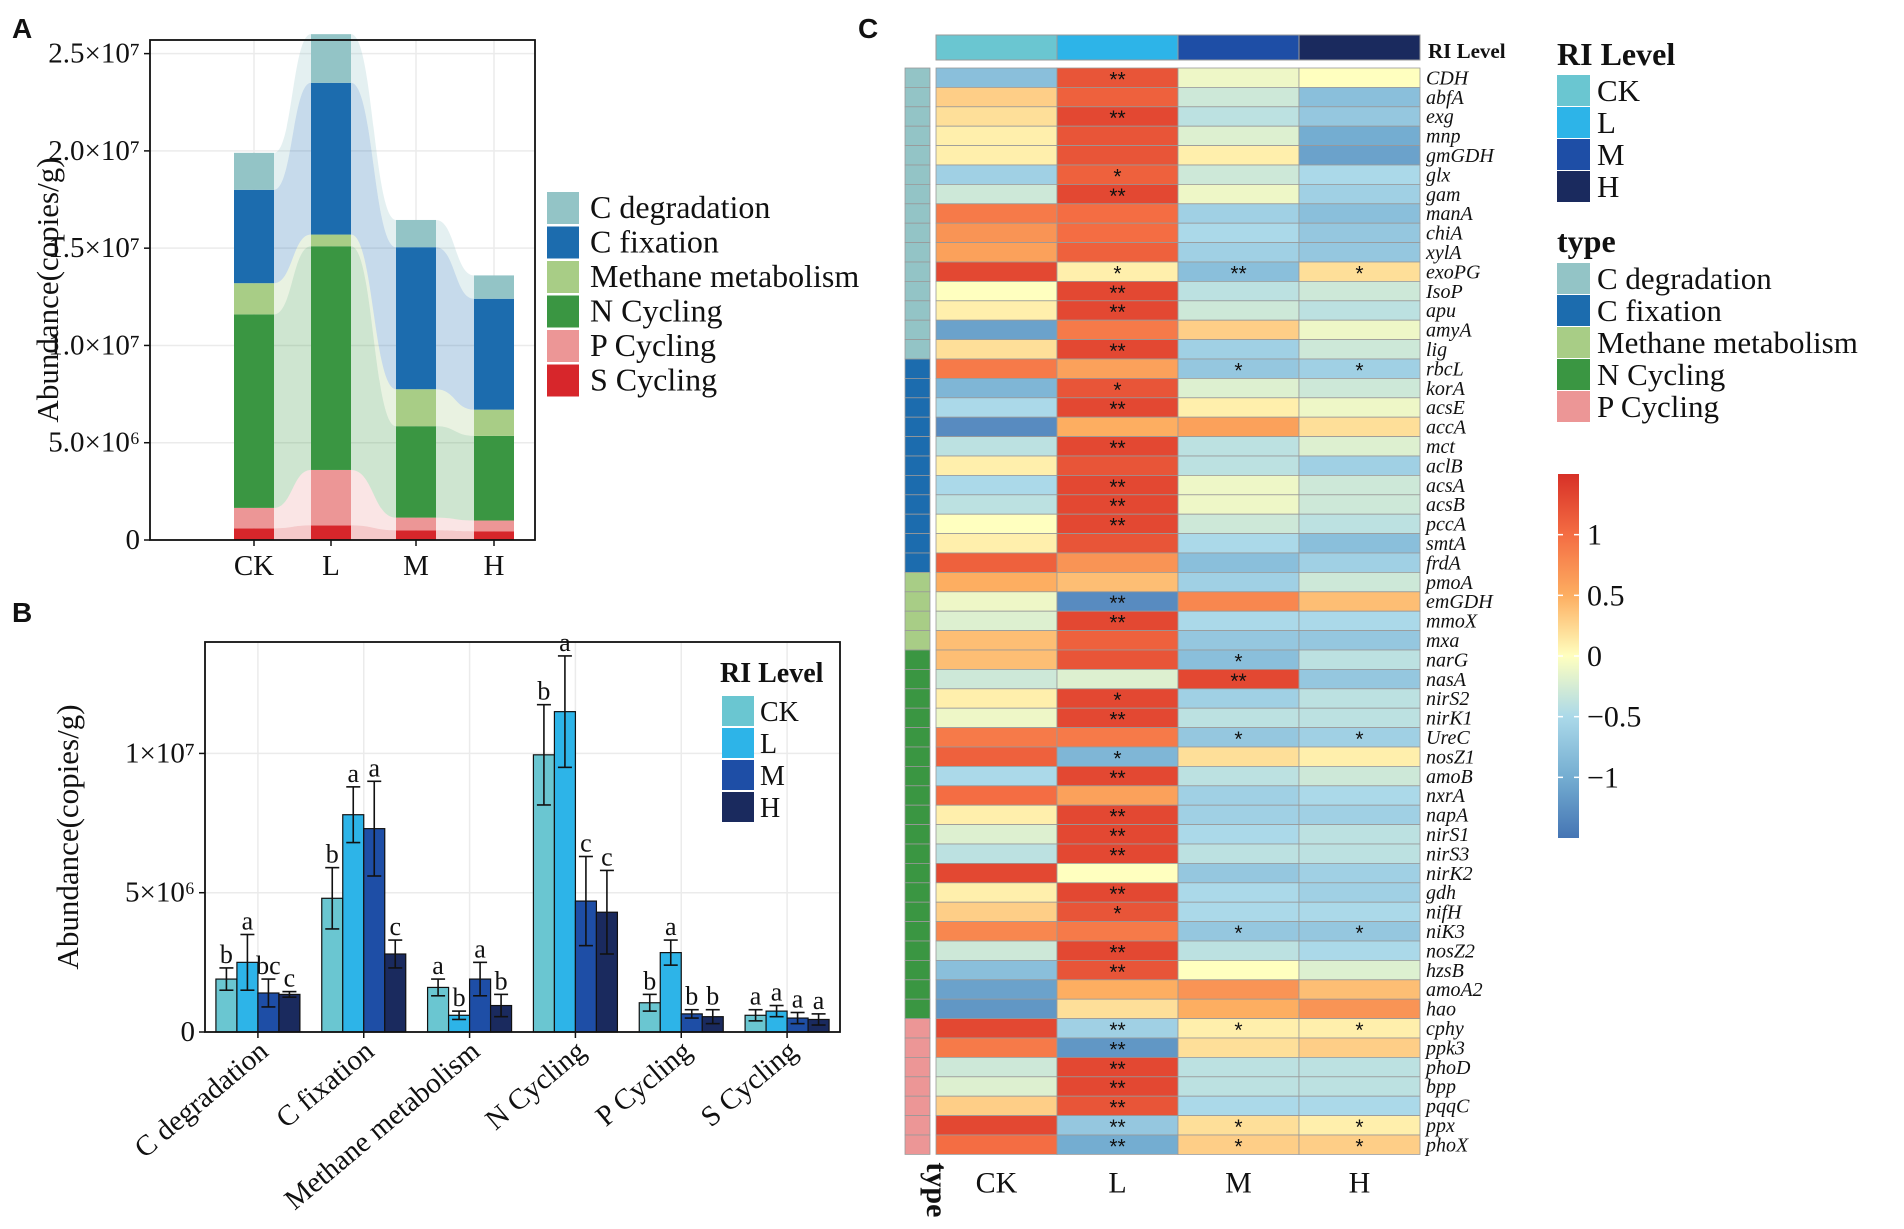 The width and height of the screenshot is (1904, 1229). What do you see at coordinates (535, 1086) in the screenshot?
I see `panel-b-xtick-label: N Cycling` at bounding box center [535, 1086].